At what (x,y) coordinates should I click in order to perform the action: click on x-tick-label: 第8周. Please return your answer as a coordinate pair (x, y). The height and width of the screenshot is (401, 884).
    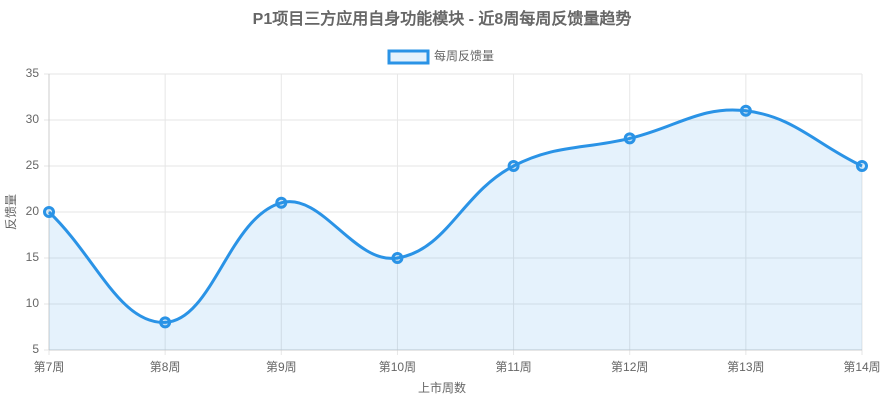
    Looking at the image, I should click on (165, 367).